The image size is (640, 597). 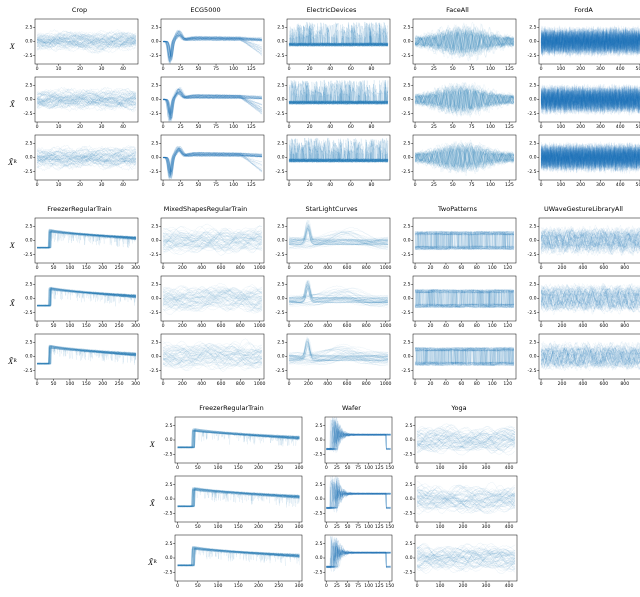 I want to click on chart-ecg5000-x-tilde-r, so click(x=205, y=160).